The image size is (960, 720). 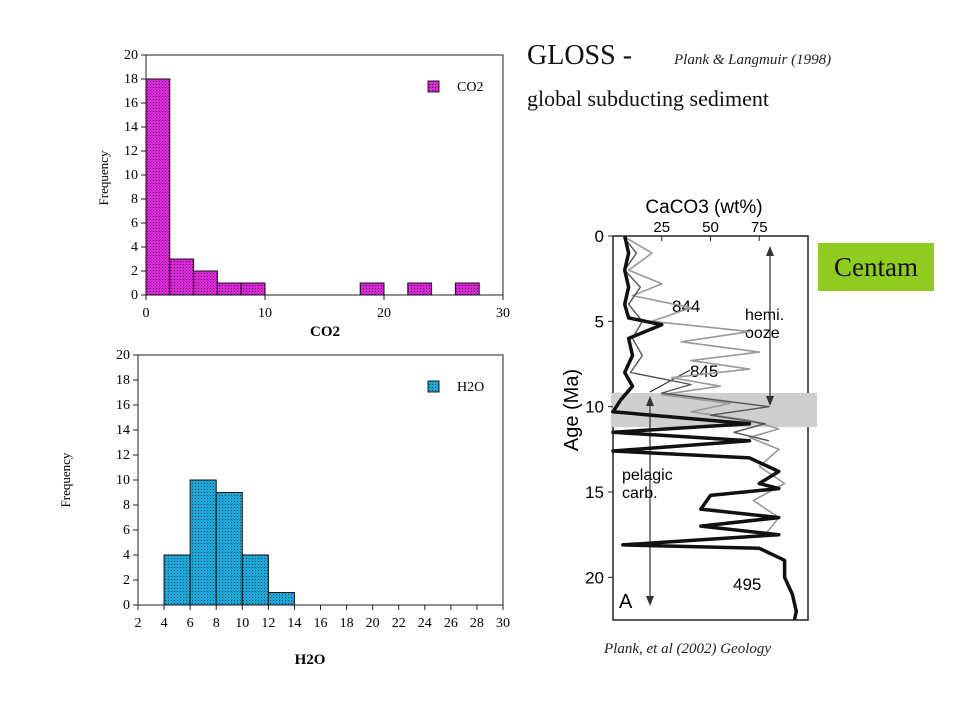 I want to click on pelagic-arrow-head-up, so click(x=650, y=401).